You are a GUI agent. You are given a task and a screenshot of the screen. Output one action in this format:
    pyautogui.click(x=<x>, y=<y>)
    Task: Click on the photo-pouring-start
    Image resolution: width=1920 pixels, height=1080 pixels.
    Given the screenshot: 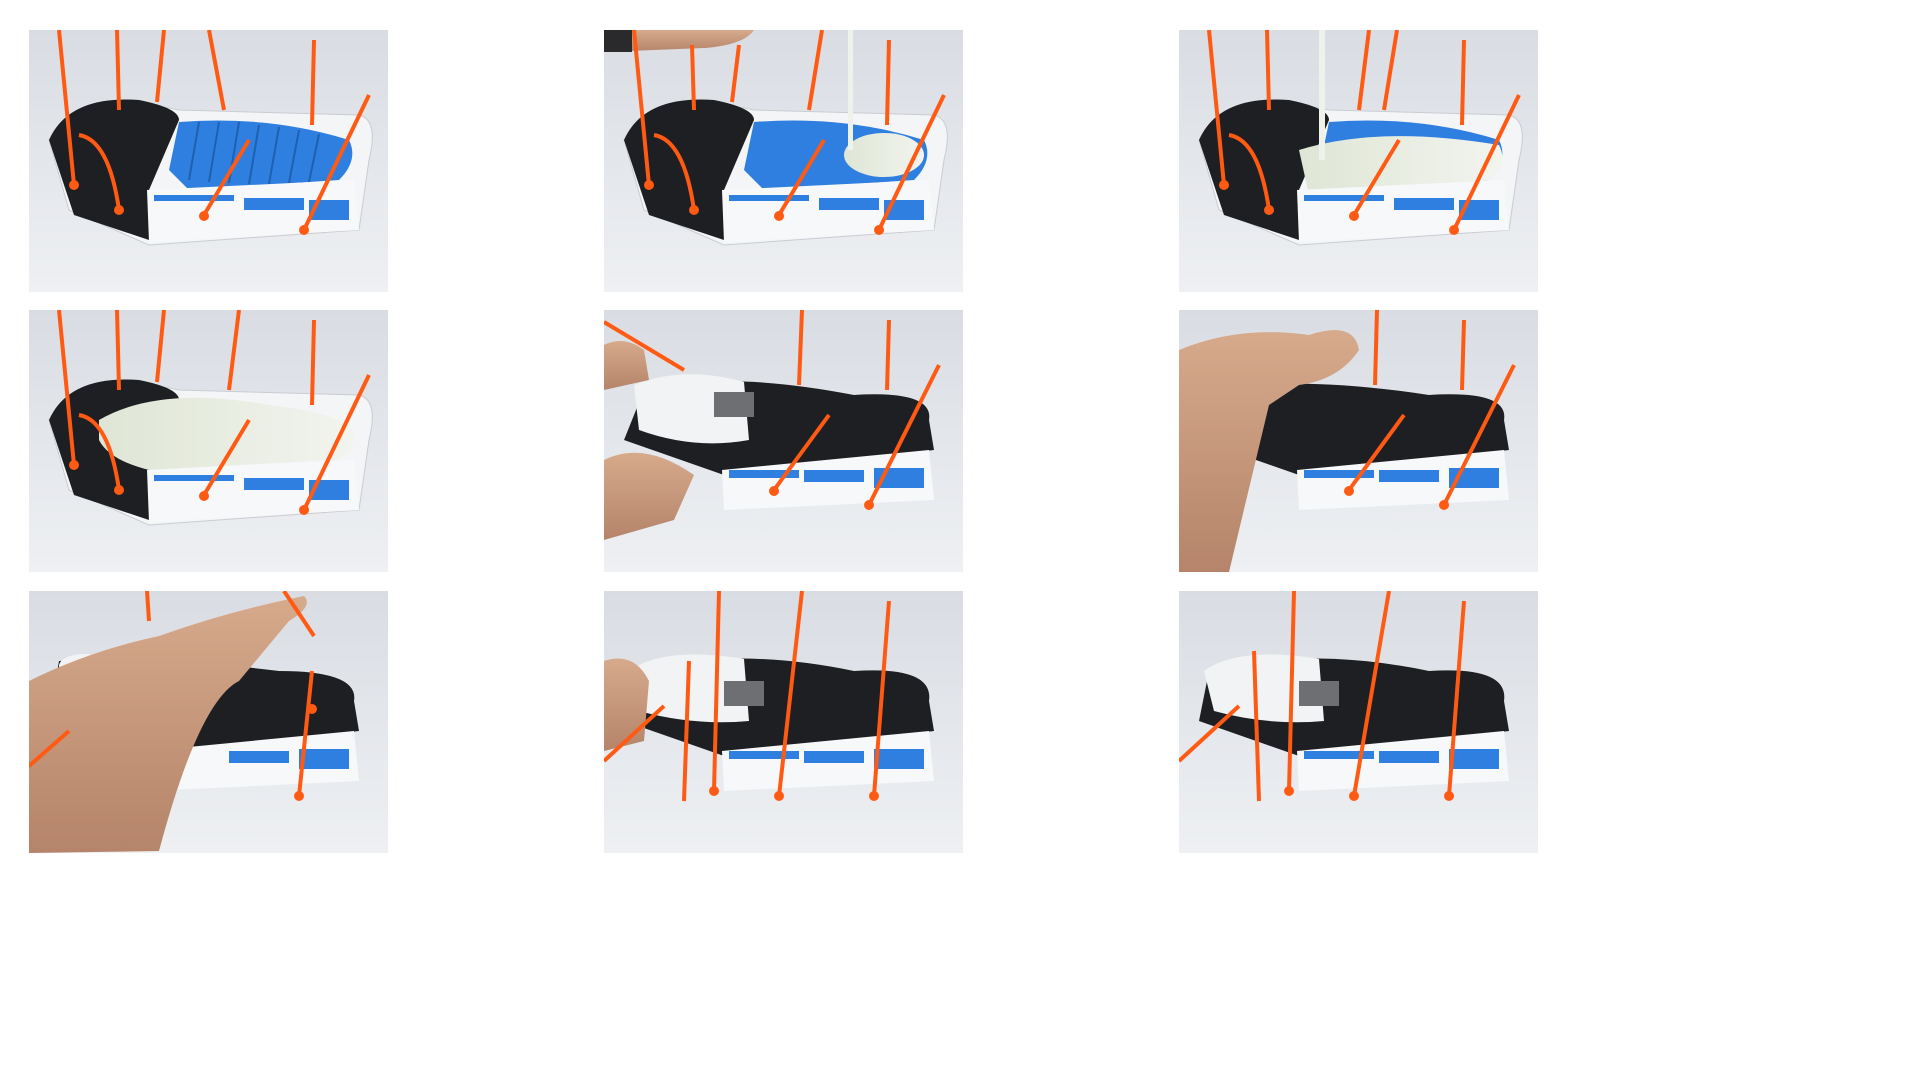 What is the action you would take?
    pyautogui.click(x=783, y=161)
    